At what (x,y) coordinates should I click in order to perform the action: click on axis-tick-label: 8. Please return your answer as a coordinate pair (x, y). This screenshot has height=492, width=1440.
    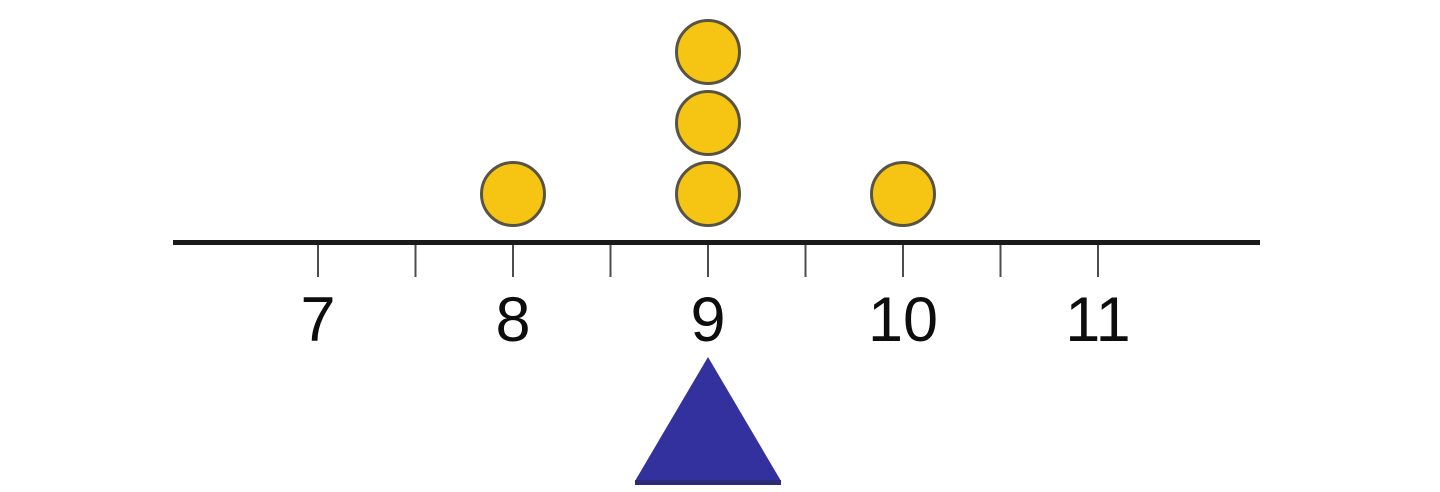
    Looking at the image, I should click on (512, 320).